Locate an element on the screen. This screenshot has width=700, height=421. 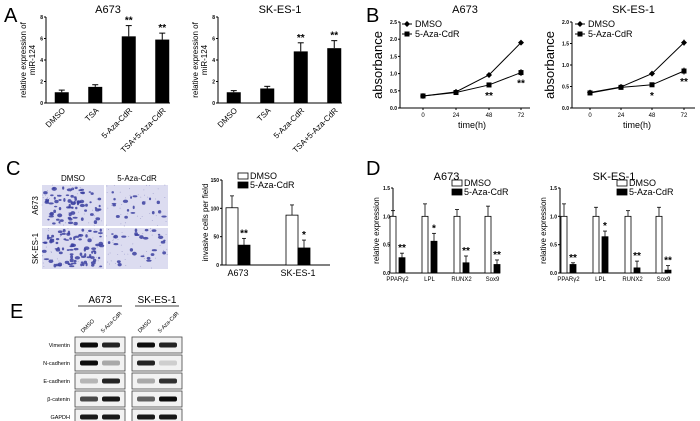
category-label: PPARγ2 is located at coordinates (568, 280).